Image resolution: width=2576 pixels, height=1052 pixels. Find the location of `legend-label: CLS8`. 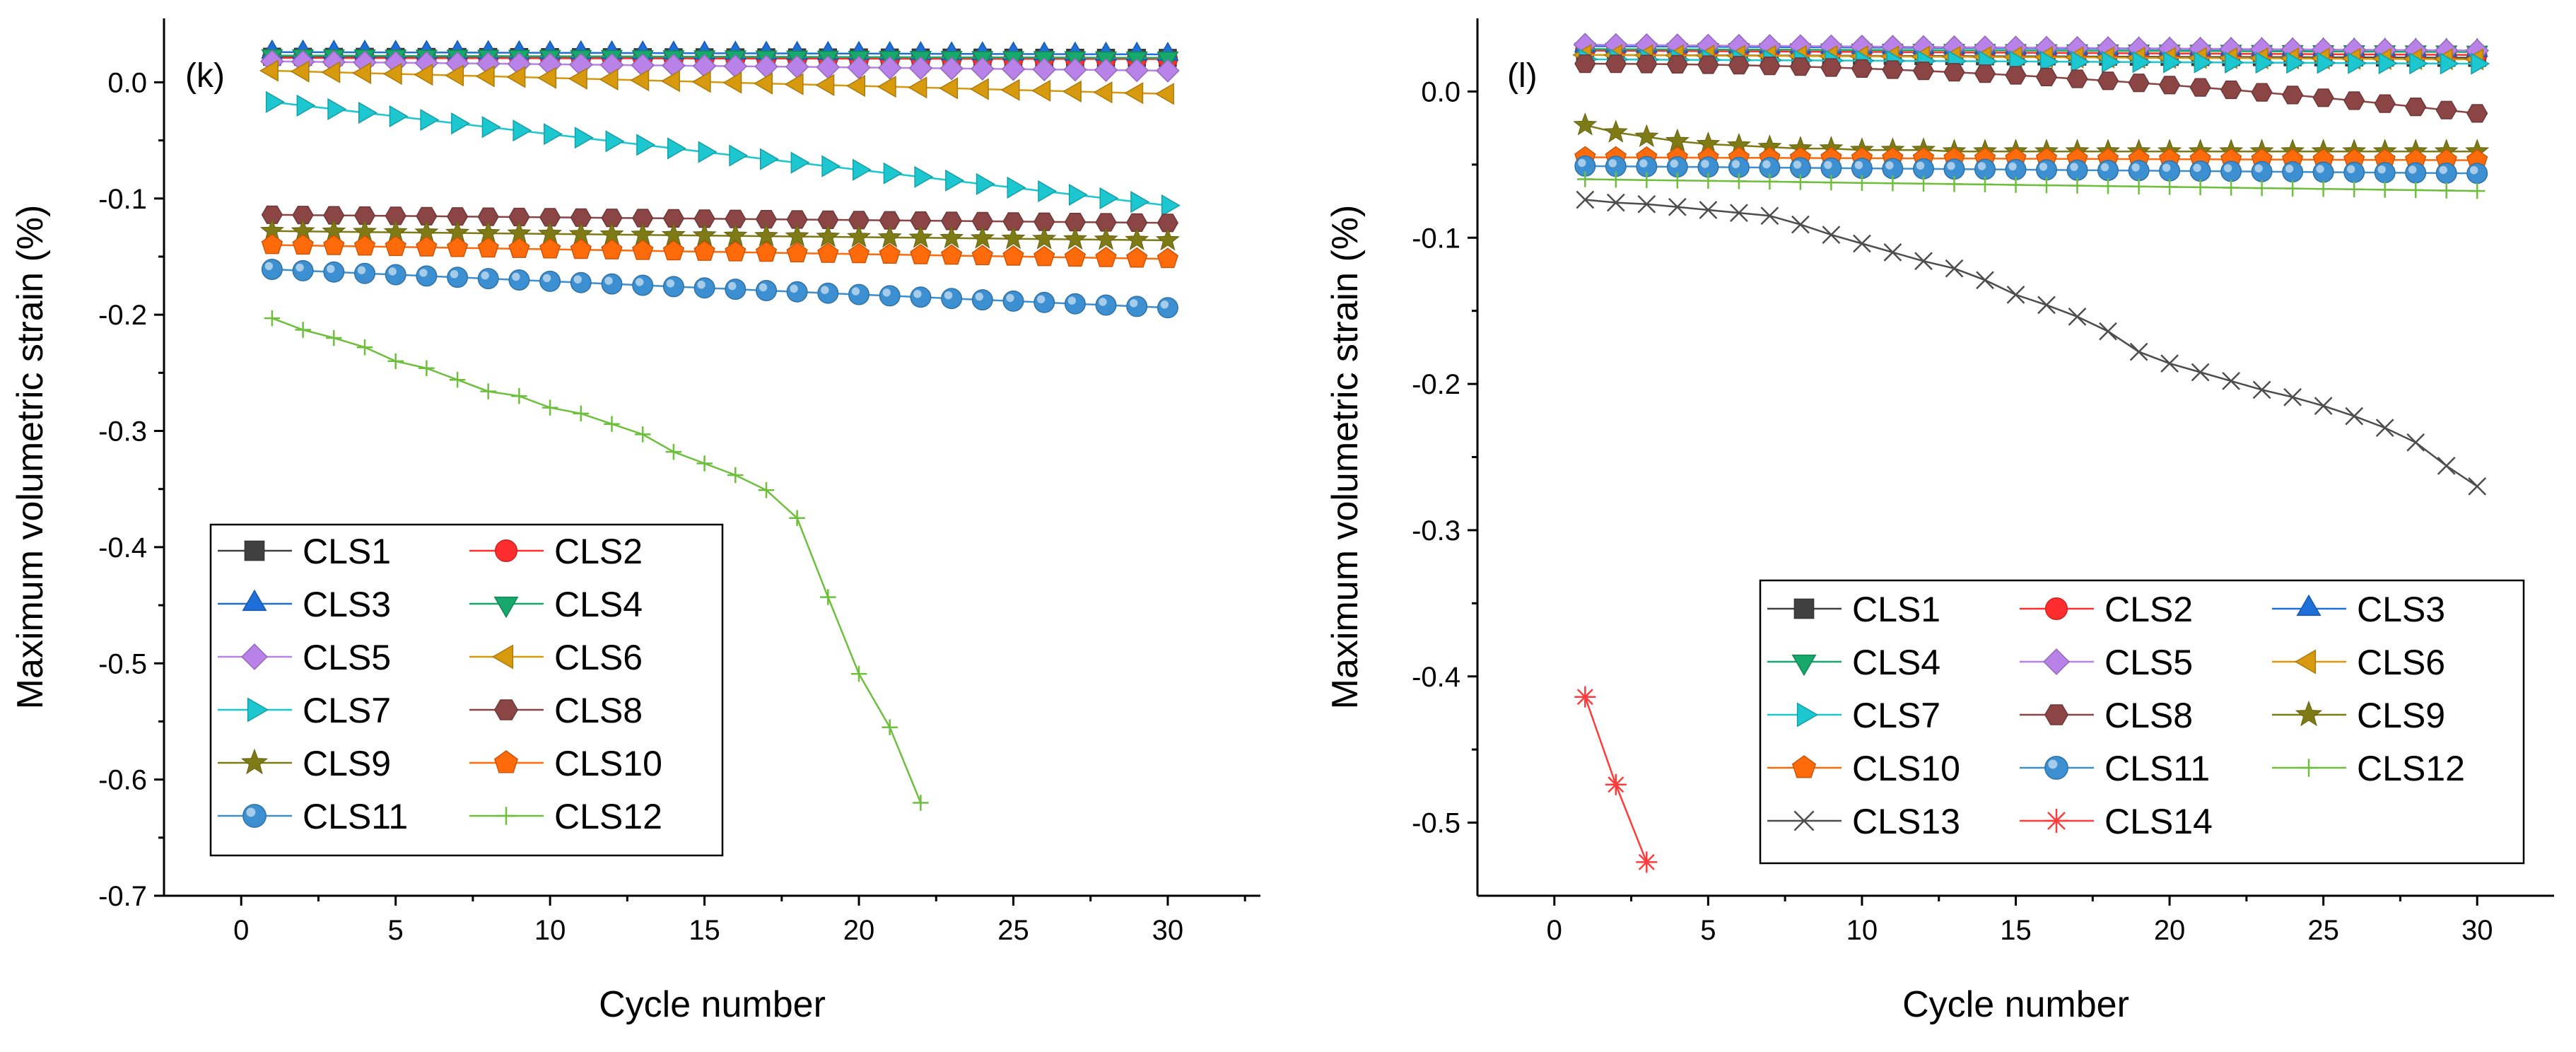

legend-label: CLS8 is located at coordinates (598, 711).